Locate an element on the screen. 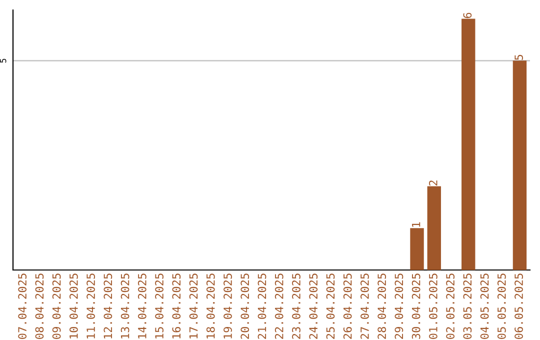  x-tick-label: 24.04.2025 is located at coordinates (313, 306).